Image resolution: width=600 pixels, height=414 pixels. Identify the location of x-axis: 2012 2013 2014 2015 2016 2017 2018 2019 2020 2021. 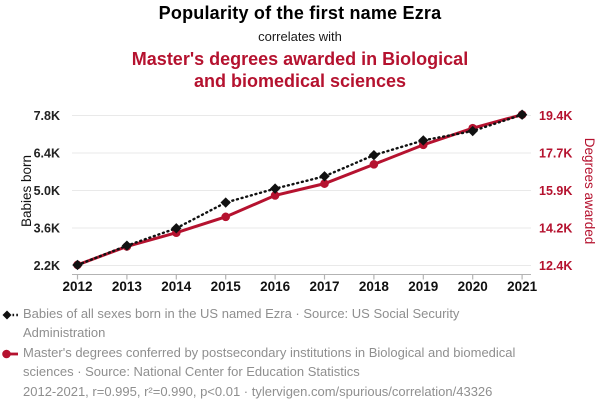
(300, 284).